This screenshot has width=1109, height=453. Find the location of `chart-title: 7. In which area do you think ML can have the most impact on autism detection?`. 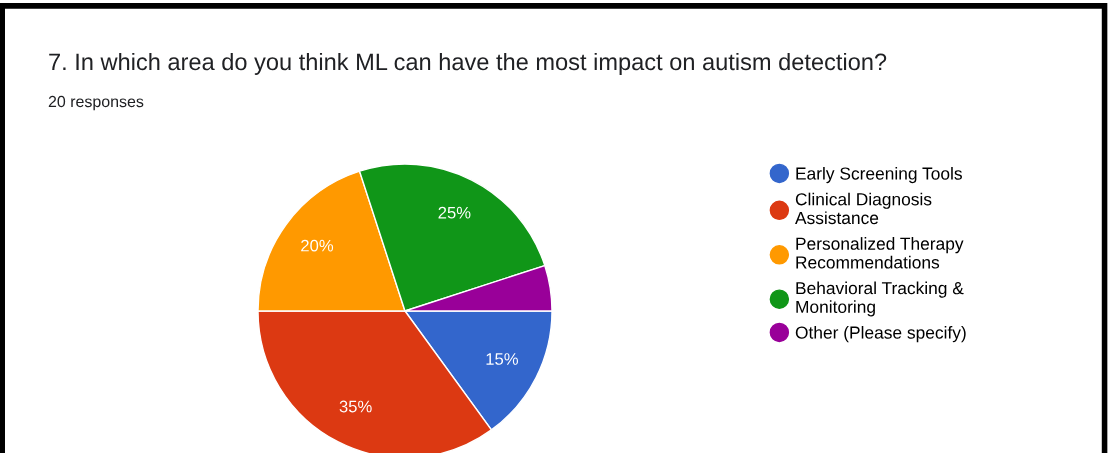

chart-title: 7. In which area do you think ML can have the most impact on autism detection? is located at coordinates (468, 63).